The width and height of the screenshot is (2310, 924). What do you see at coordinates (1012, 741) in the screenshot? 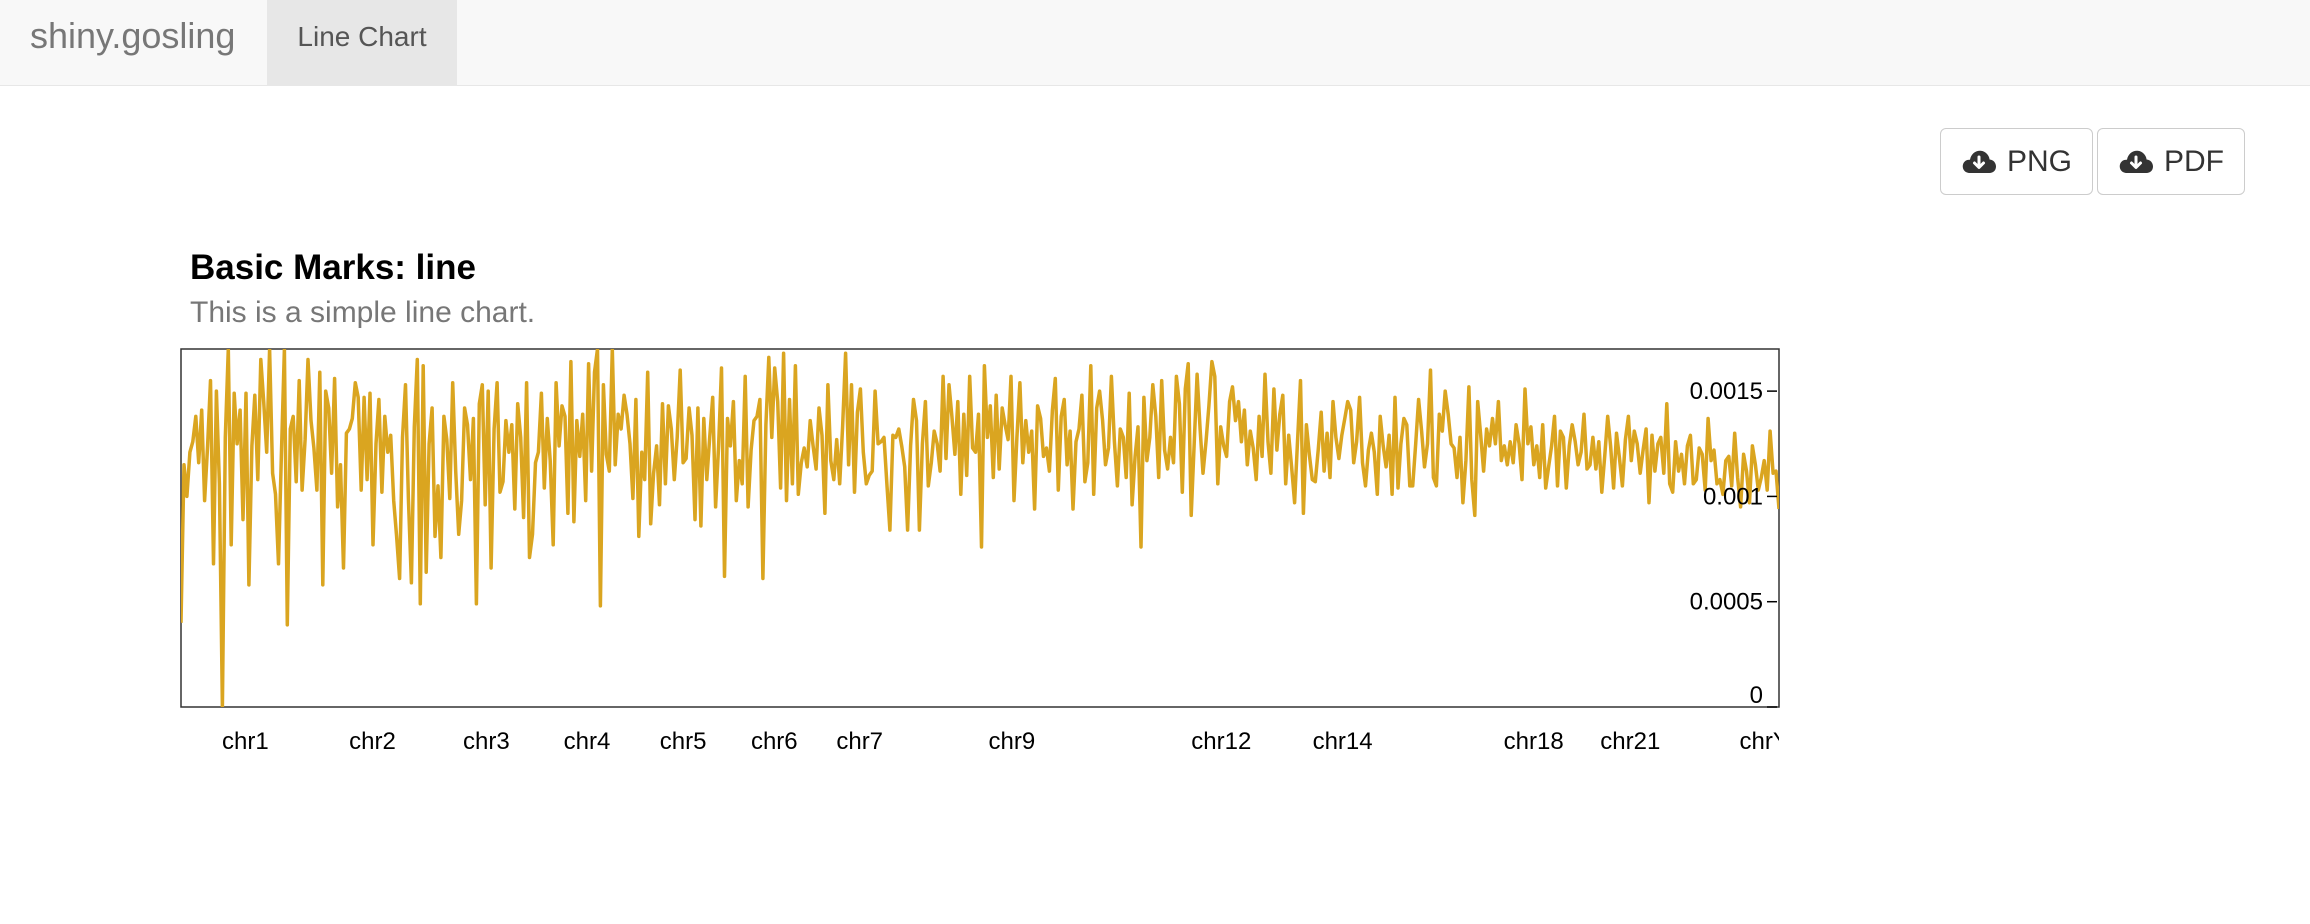
I see `x-tick-label-chr9: chr9` at bounding box center [1012, 741].